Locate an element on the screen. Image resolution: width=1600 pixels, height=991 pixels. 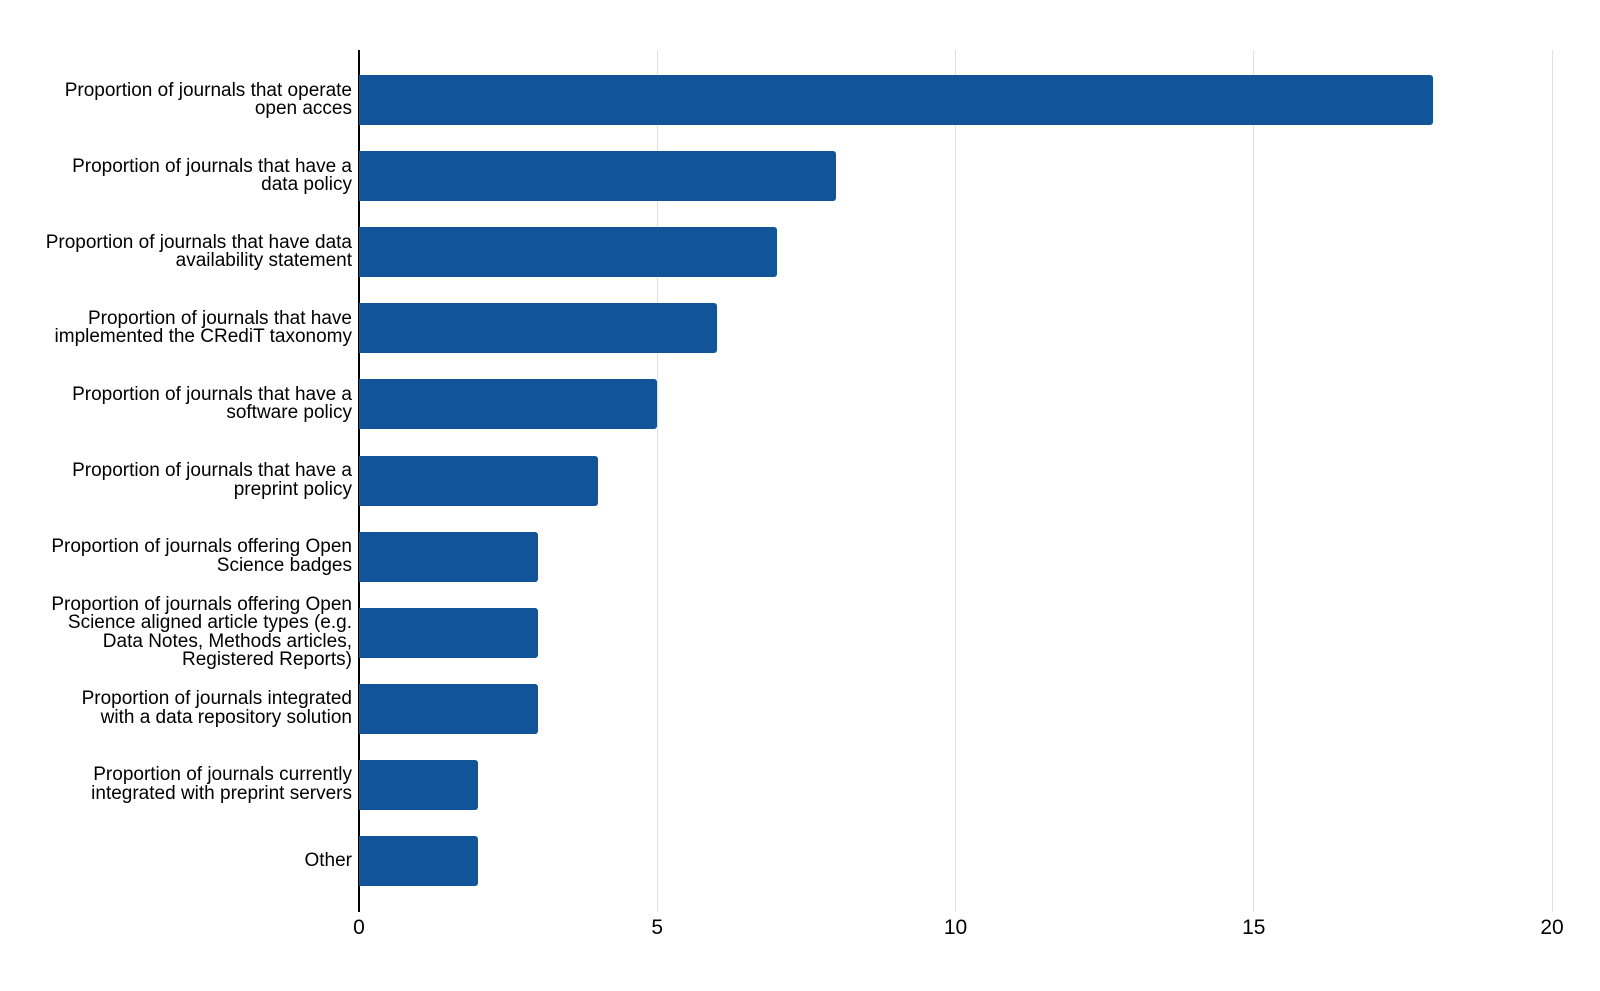
bar-row: Other is located at coordinates (776, 861).